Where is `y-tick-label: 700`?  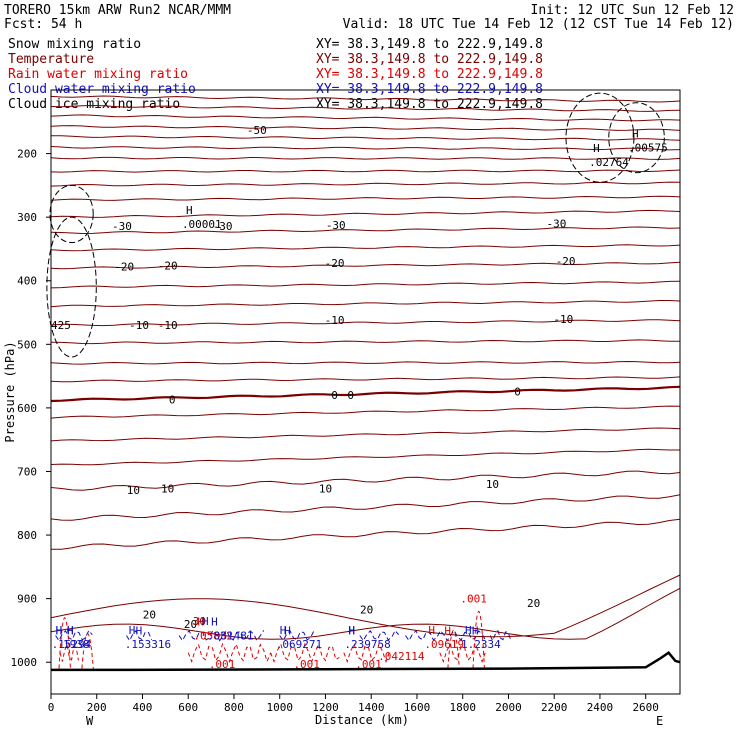
y-tick-label: 700 is located at coordinates (27, 471).